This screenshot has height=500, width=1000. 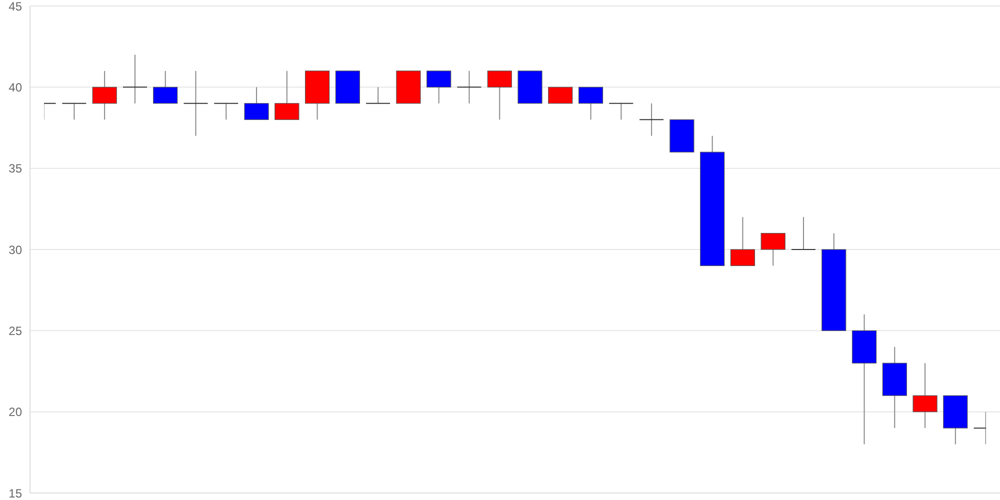 I want to click on y-tick-label: 45, so click(x=15, y=7).